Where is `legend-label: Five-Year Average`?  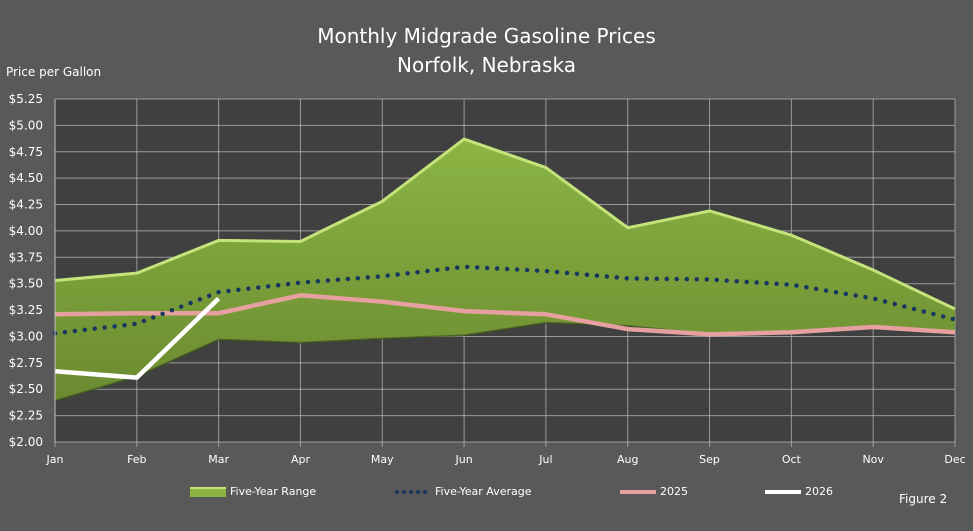 legend-label: Five-Year Average is located at coordinates (483, 491).